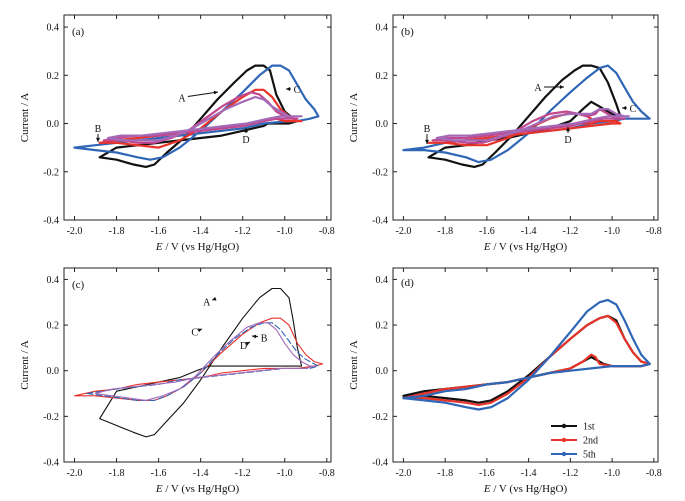  I want to click on panel-label: (c), so click(78, 285).